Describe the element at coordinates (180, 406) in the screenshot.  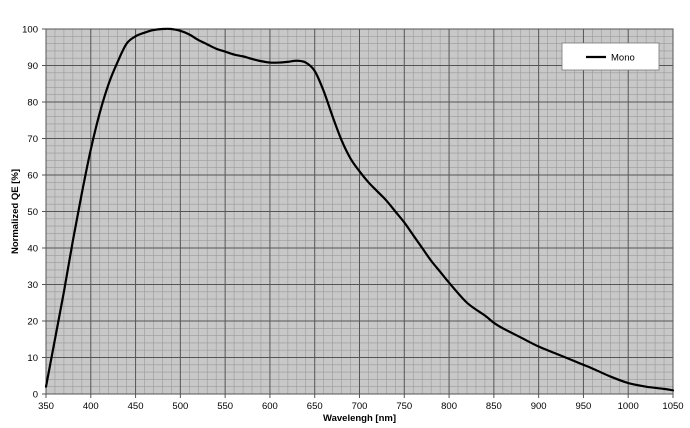
I see `x-tick-label: 500` at that location.